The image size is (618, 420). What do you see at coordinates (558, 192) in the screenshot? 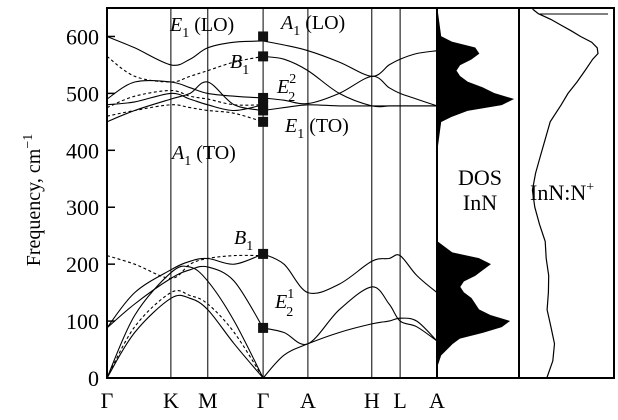
I see `raman-label-text: InN:N` at bounding box center [558, 192].